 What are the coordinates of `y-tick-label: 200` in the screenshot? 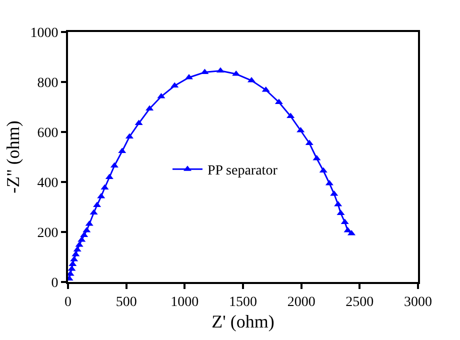 It's located at (47, 233).